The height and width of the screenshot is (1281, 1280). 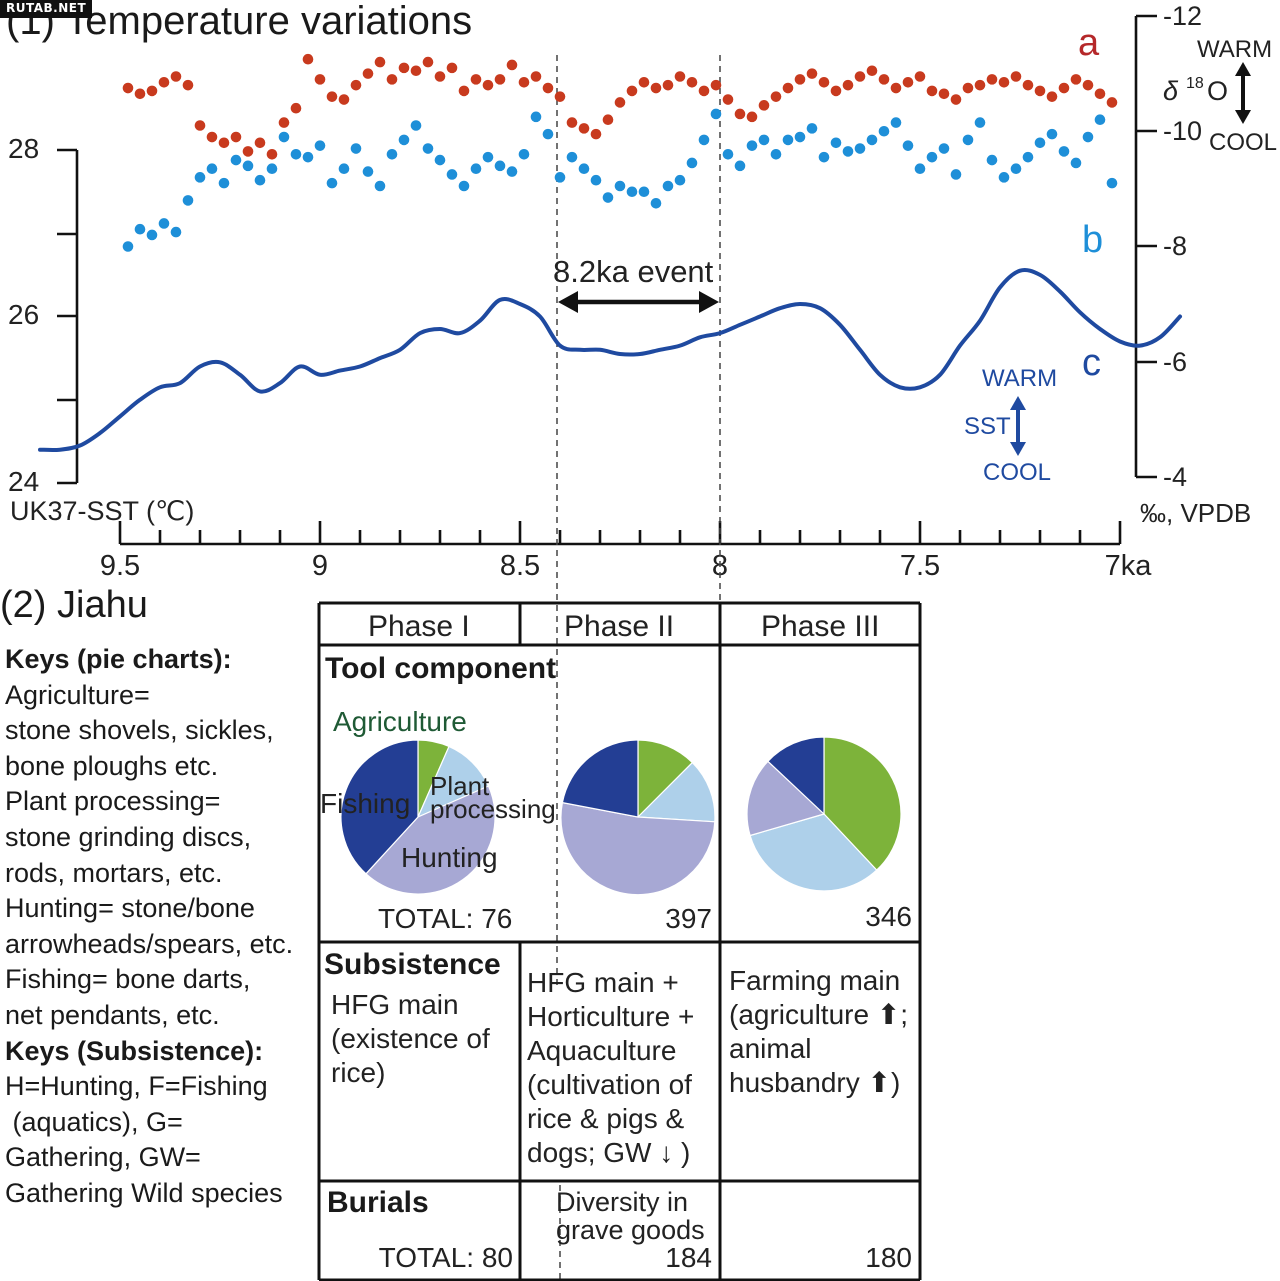 I want to click on event-label: 8.2ka event, so click(x=633, y=271).